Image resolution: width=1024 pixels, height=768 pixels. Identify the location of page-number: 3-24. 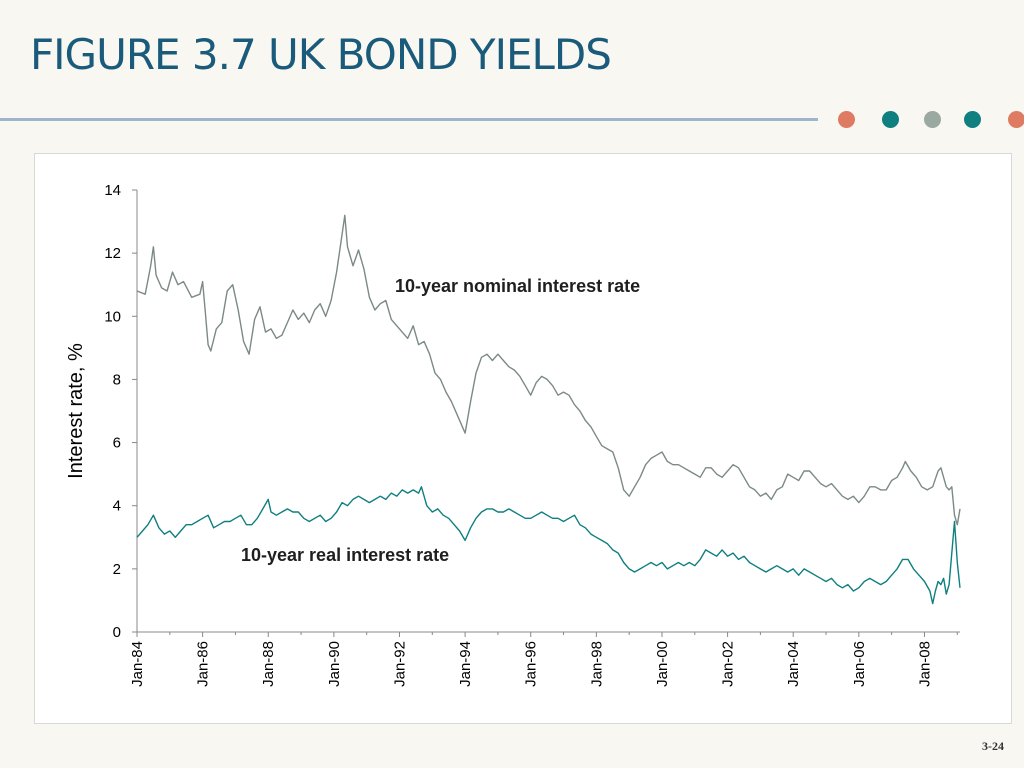
(993, 746).